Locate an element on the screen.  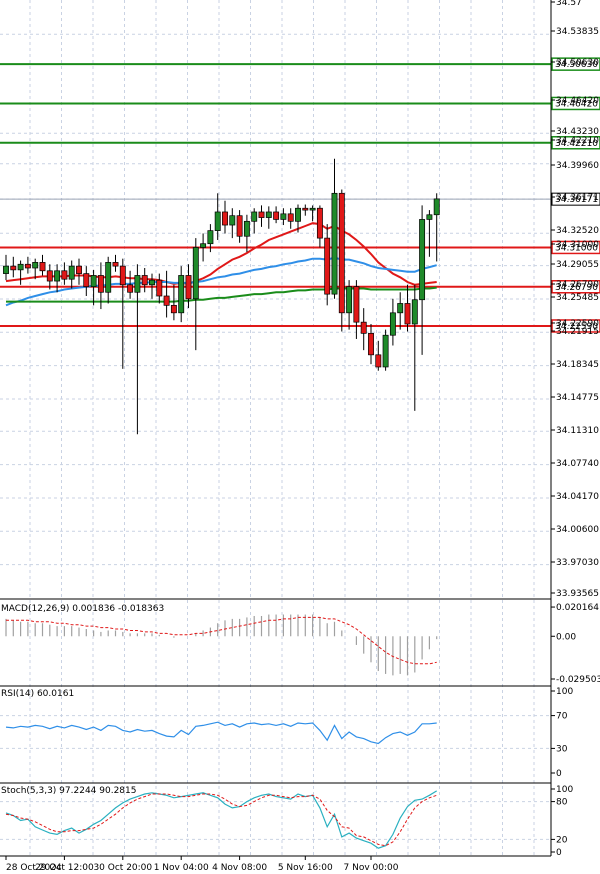
price-level-tag: 34.42210 is located at coordinates (575, 143).